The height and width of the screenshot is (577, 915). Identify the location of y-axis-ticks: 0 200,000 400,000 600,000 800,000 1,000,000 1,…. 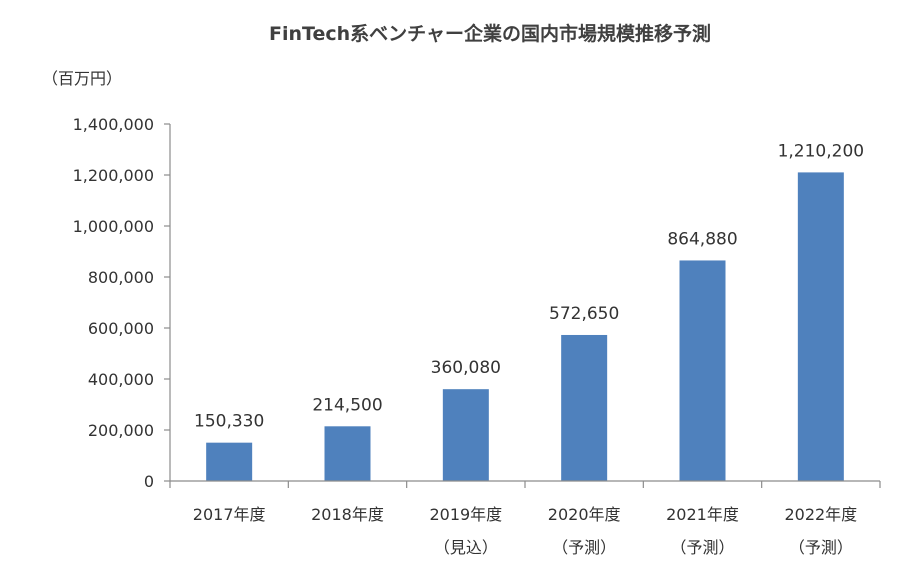
(121, 303).